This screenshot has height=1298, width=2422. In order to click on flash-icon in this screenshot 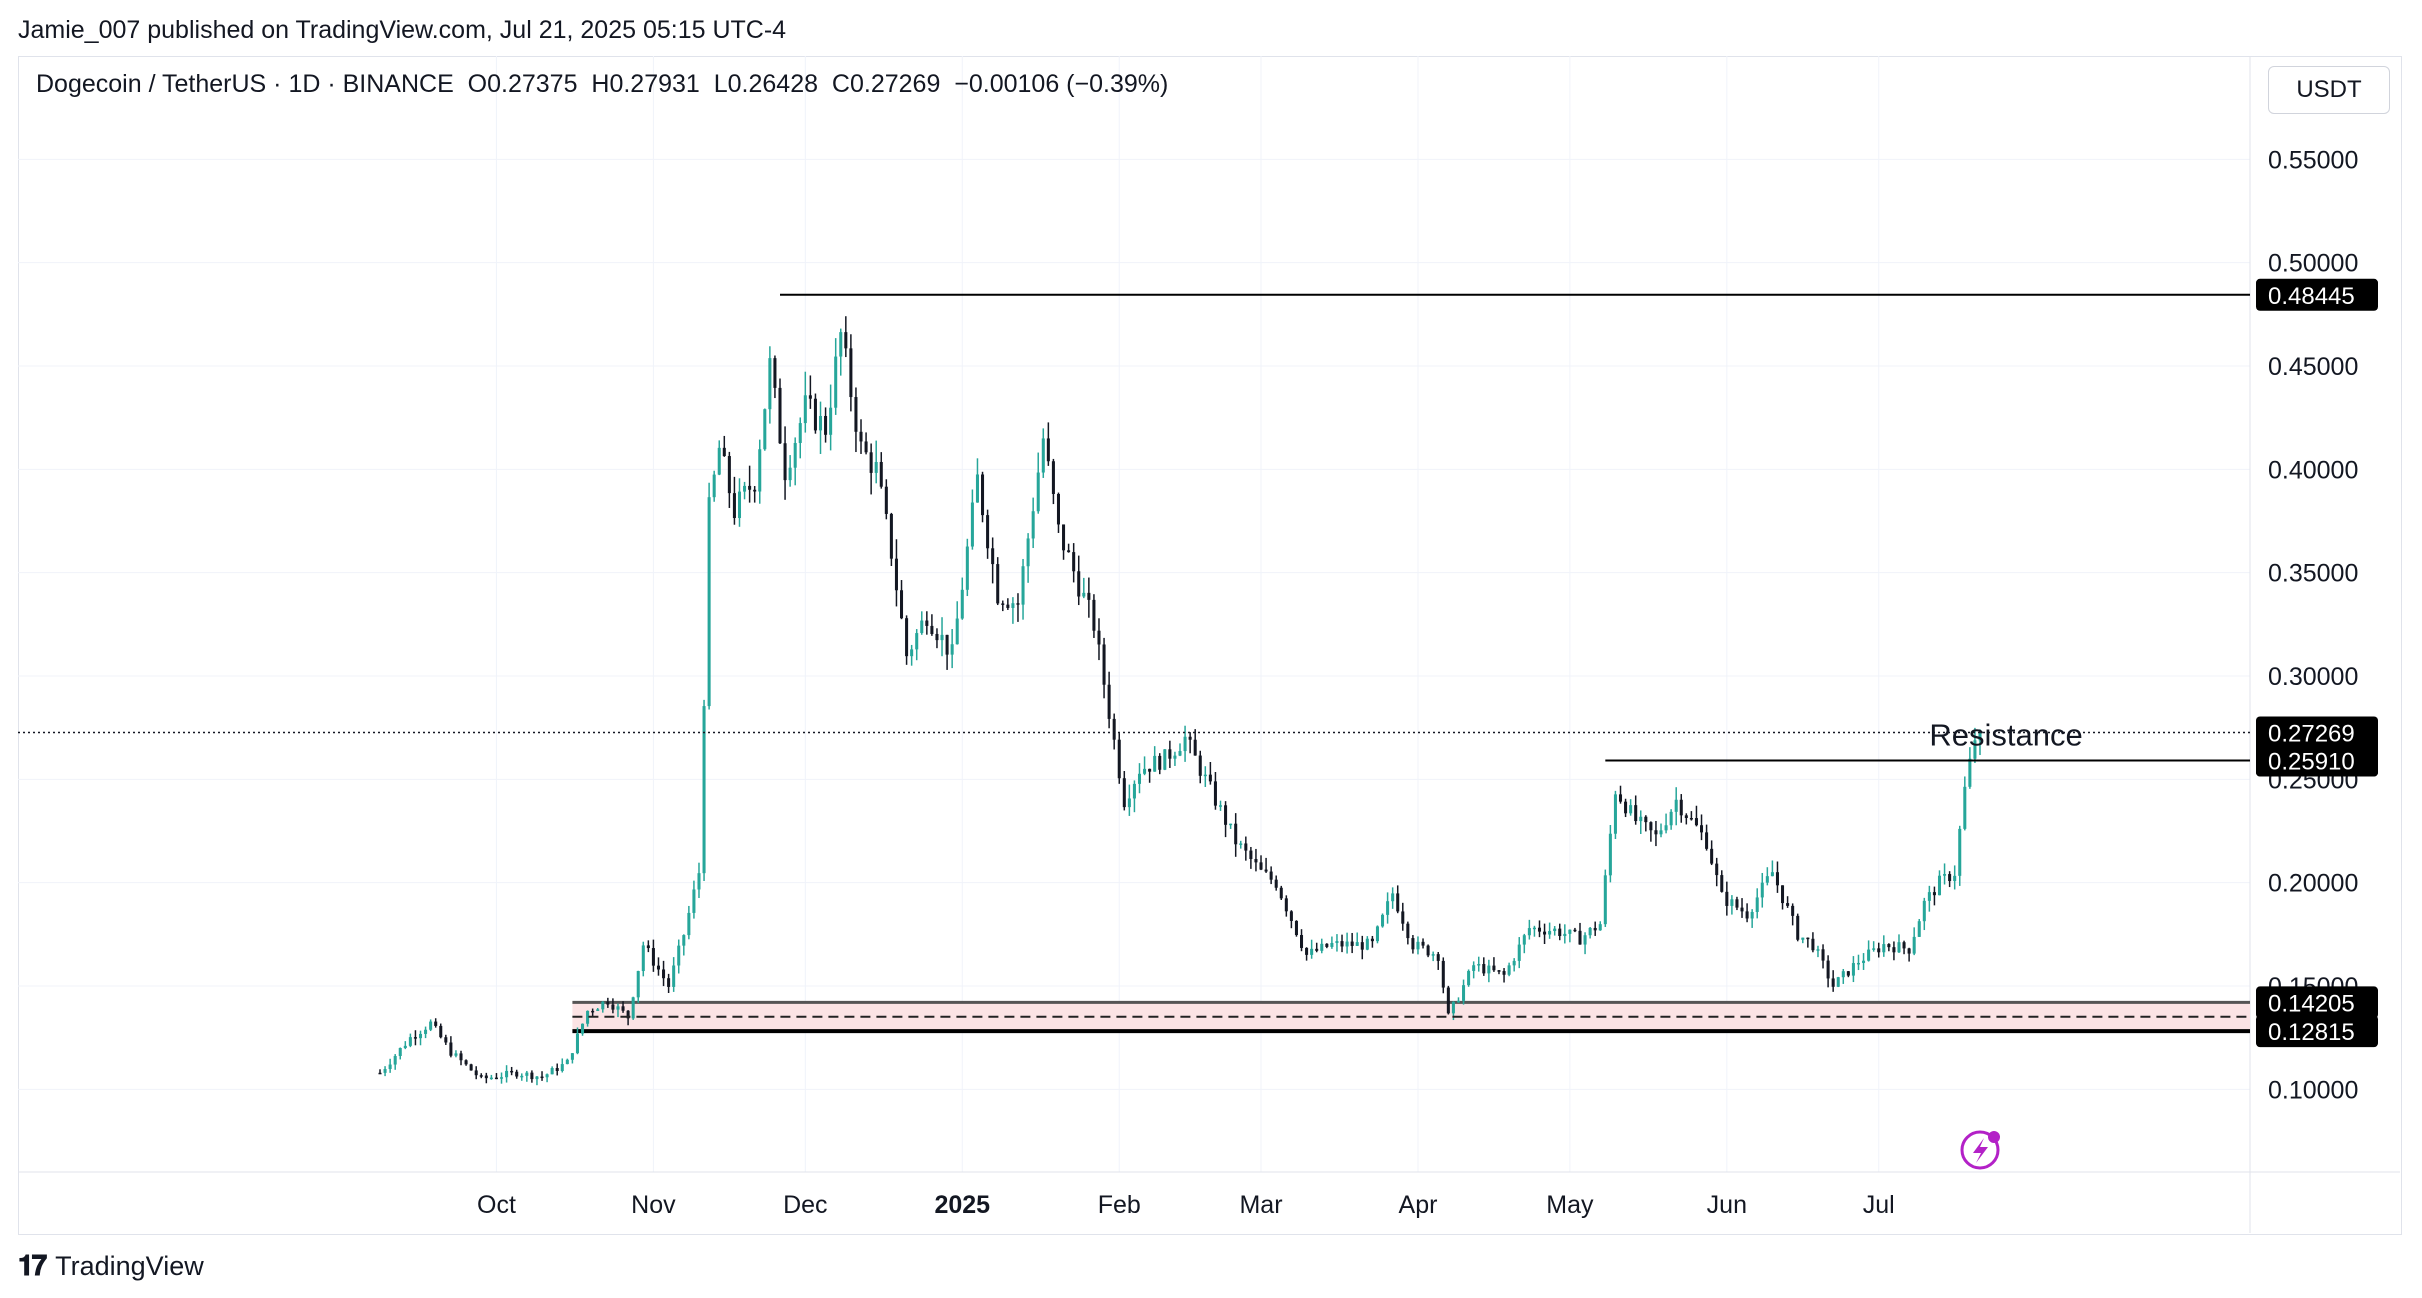, I will do `click(1980, 1150)`.